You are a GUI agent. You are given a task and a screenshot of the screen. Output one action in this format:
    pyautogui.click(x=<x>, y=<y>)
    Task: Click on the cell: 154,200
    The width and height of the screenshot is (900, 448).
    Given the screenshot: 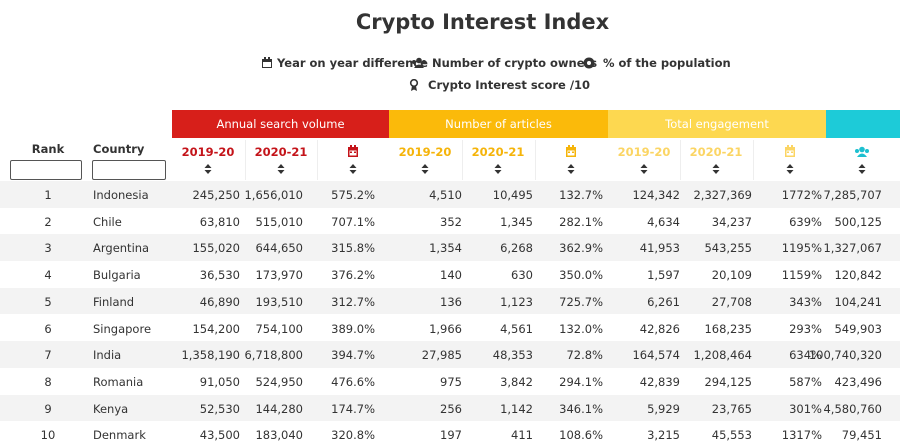 What is the action you would take?
    pyautogui.click(x=216, y=328)
    